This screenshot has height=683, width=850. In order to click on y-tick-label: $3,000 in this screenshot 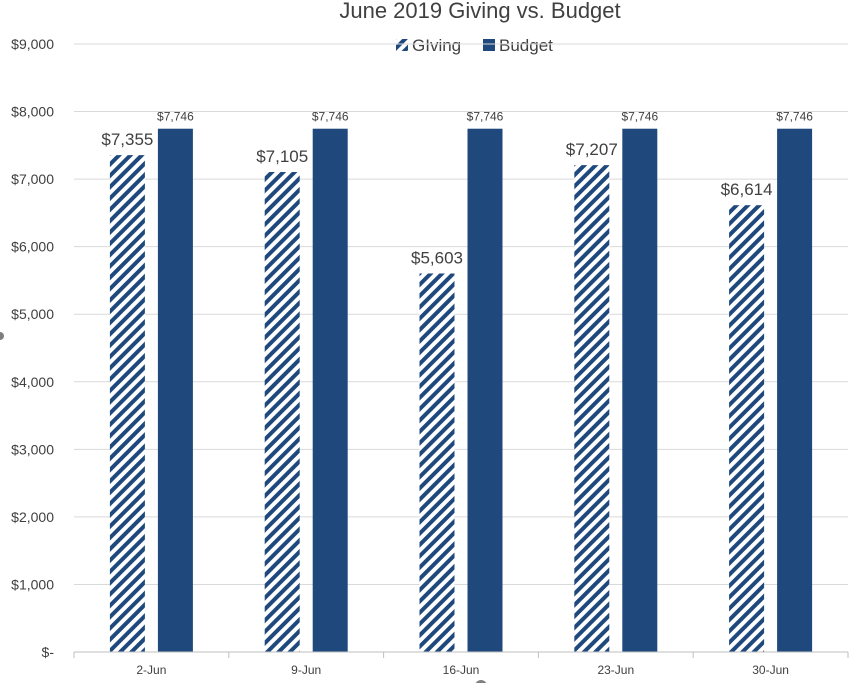, I will do `click(32, 449)`.